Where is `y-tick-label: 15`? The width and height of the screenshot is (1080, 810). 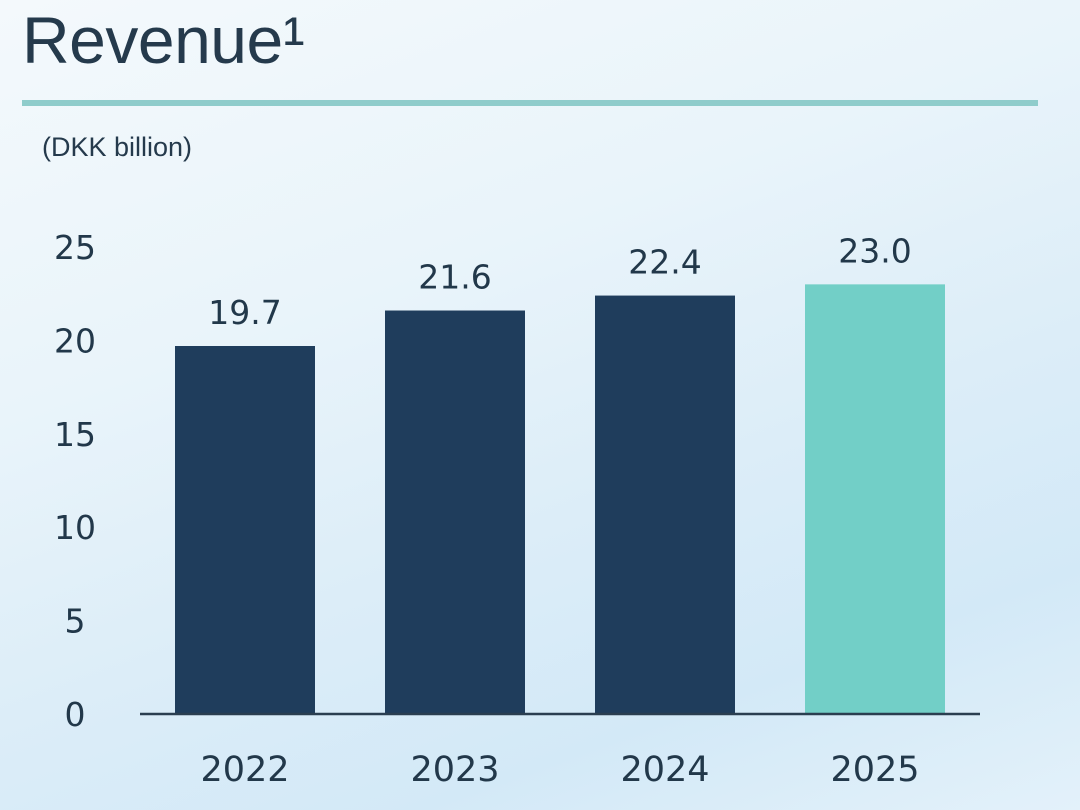
y-tick-label: 15 is located at coordinates (75, 434).